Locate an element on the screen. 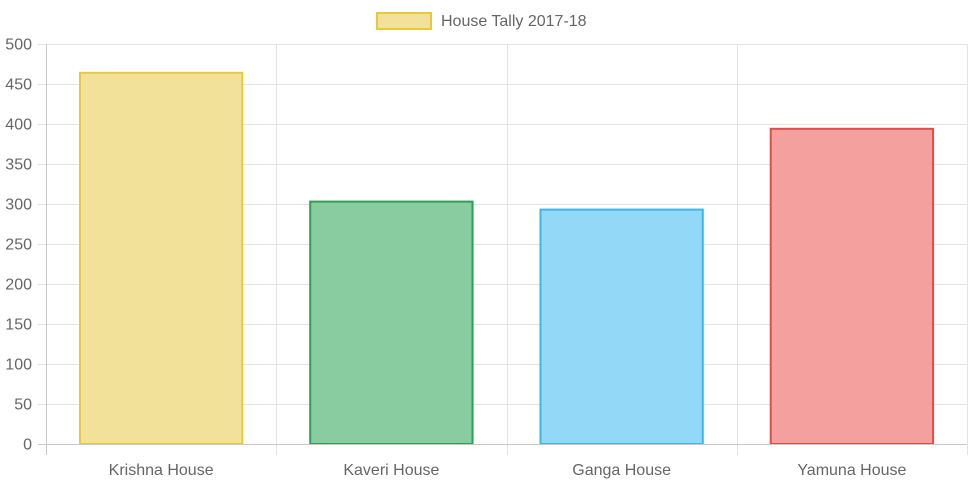  y-tick-label: 200 is located at coordinates (18, 285).